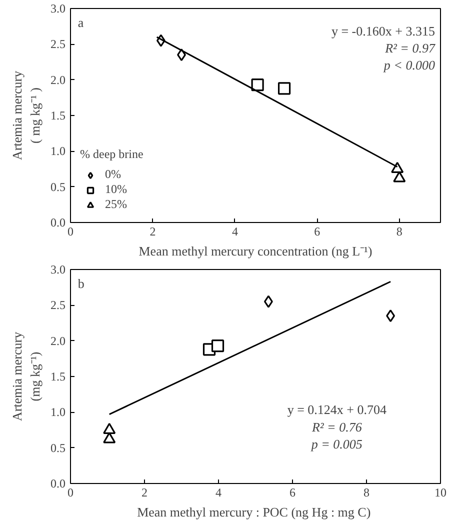 The width and height of the screenshot is (450, 522). I want to click on legend-label: 0%, so click(113, 174).